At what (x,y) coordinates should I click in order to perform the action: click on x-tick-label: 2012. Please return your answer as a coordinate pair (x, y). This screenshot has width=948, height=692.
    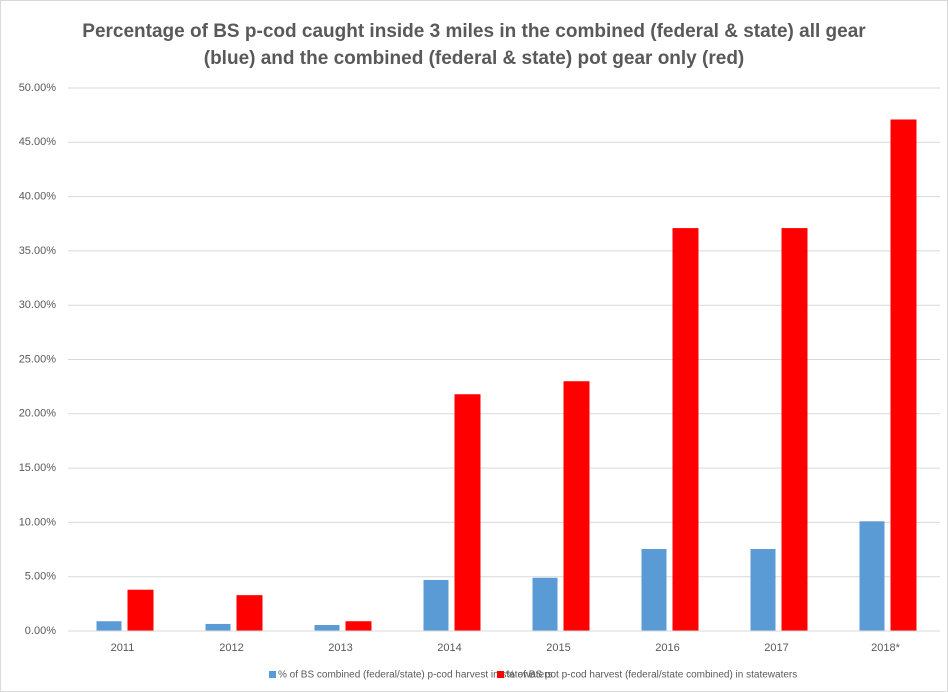
    Looking at the image, I should click on (231, 648).